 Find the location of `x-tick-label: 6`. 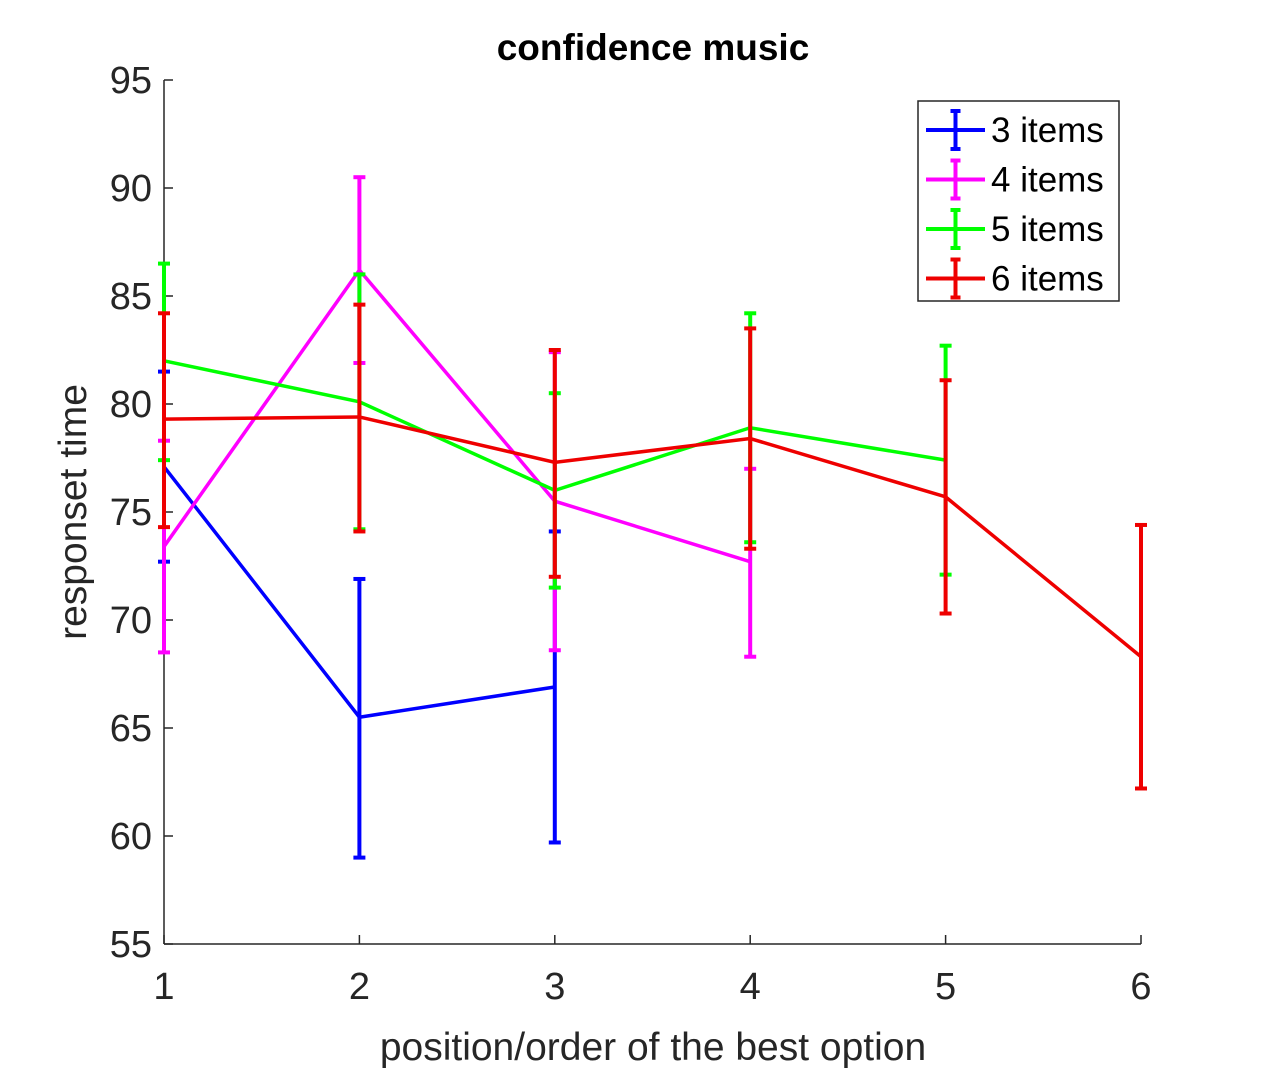

x-tick-label: 6 is located at coordinates (1140, 987).